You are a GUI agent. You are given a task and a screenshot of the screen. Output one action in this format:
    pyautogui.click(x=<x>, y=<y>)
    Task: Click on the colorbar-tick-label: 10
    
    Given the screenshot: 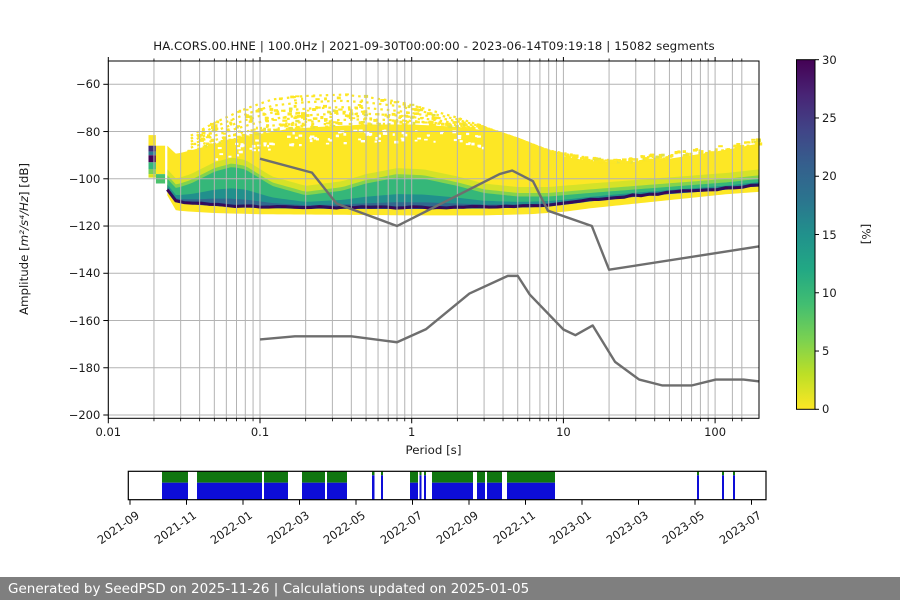 What is the action you would take?
    pyautogui.click(x=829, y=292)
    